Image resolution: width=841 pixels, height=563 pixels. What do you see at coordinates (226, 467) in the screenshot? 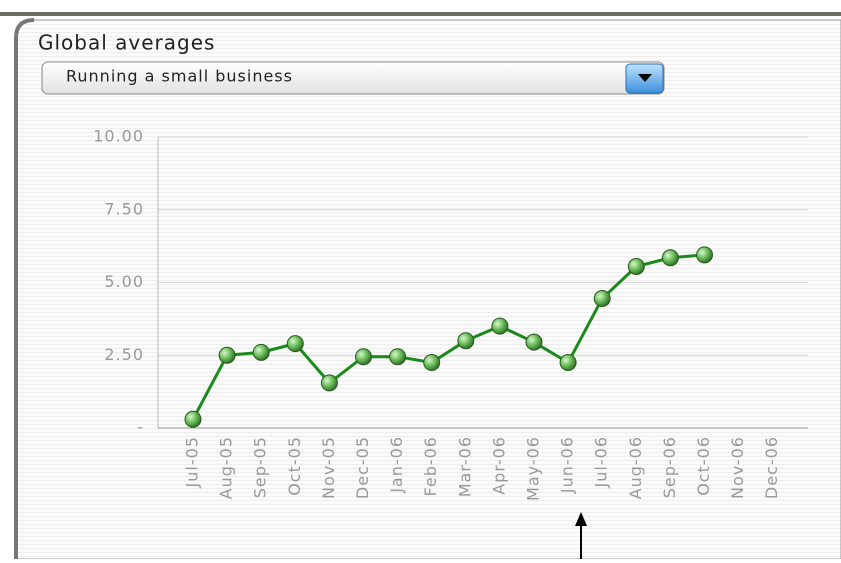
I see `x-tick-label: Aug-05` at bounding box center [226, 467].